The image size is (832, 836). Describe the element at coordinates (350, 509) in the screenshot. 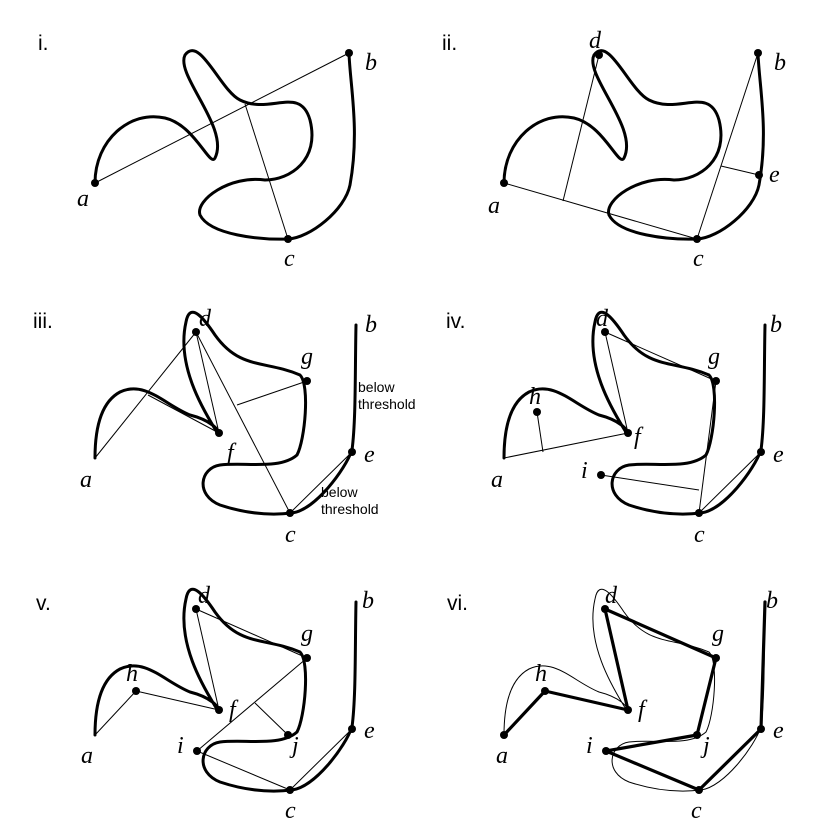

I see `note-below-threshold-ce-line2: threshold` at that location.